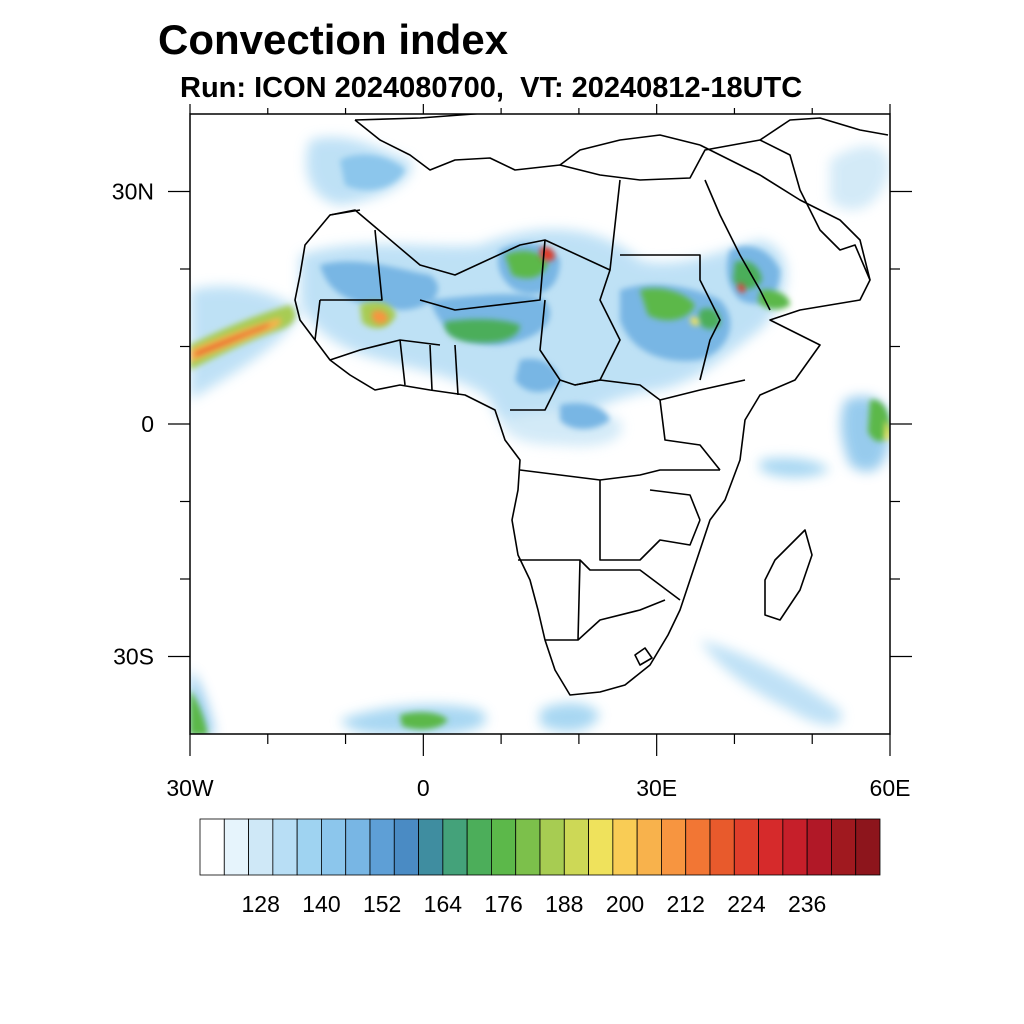  What do you see at coordinates (746, 904) in the screenshot?
I see `colorbar-tick-label: 224` at bounding box center [746, 904].